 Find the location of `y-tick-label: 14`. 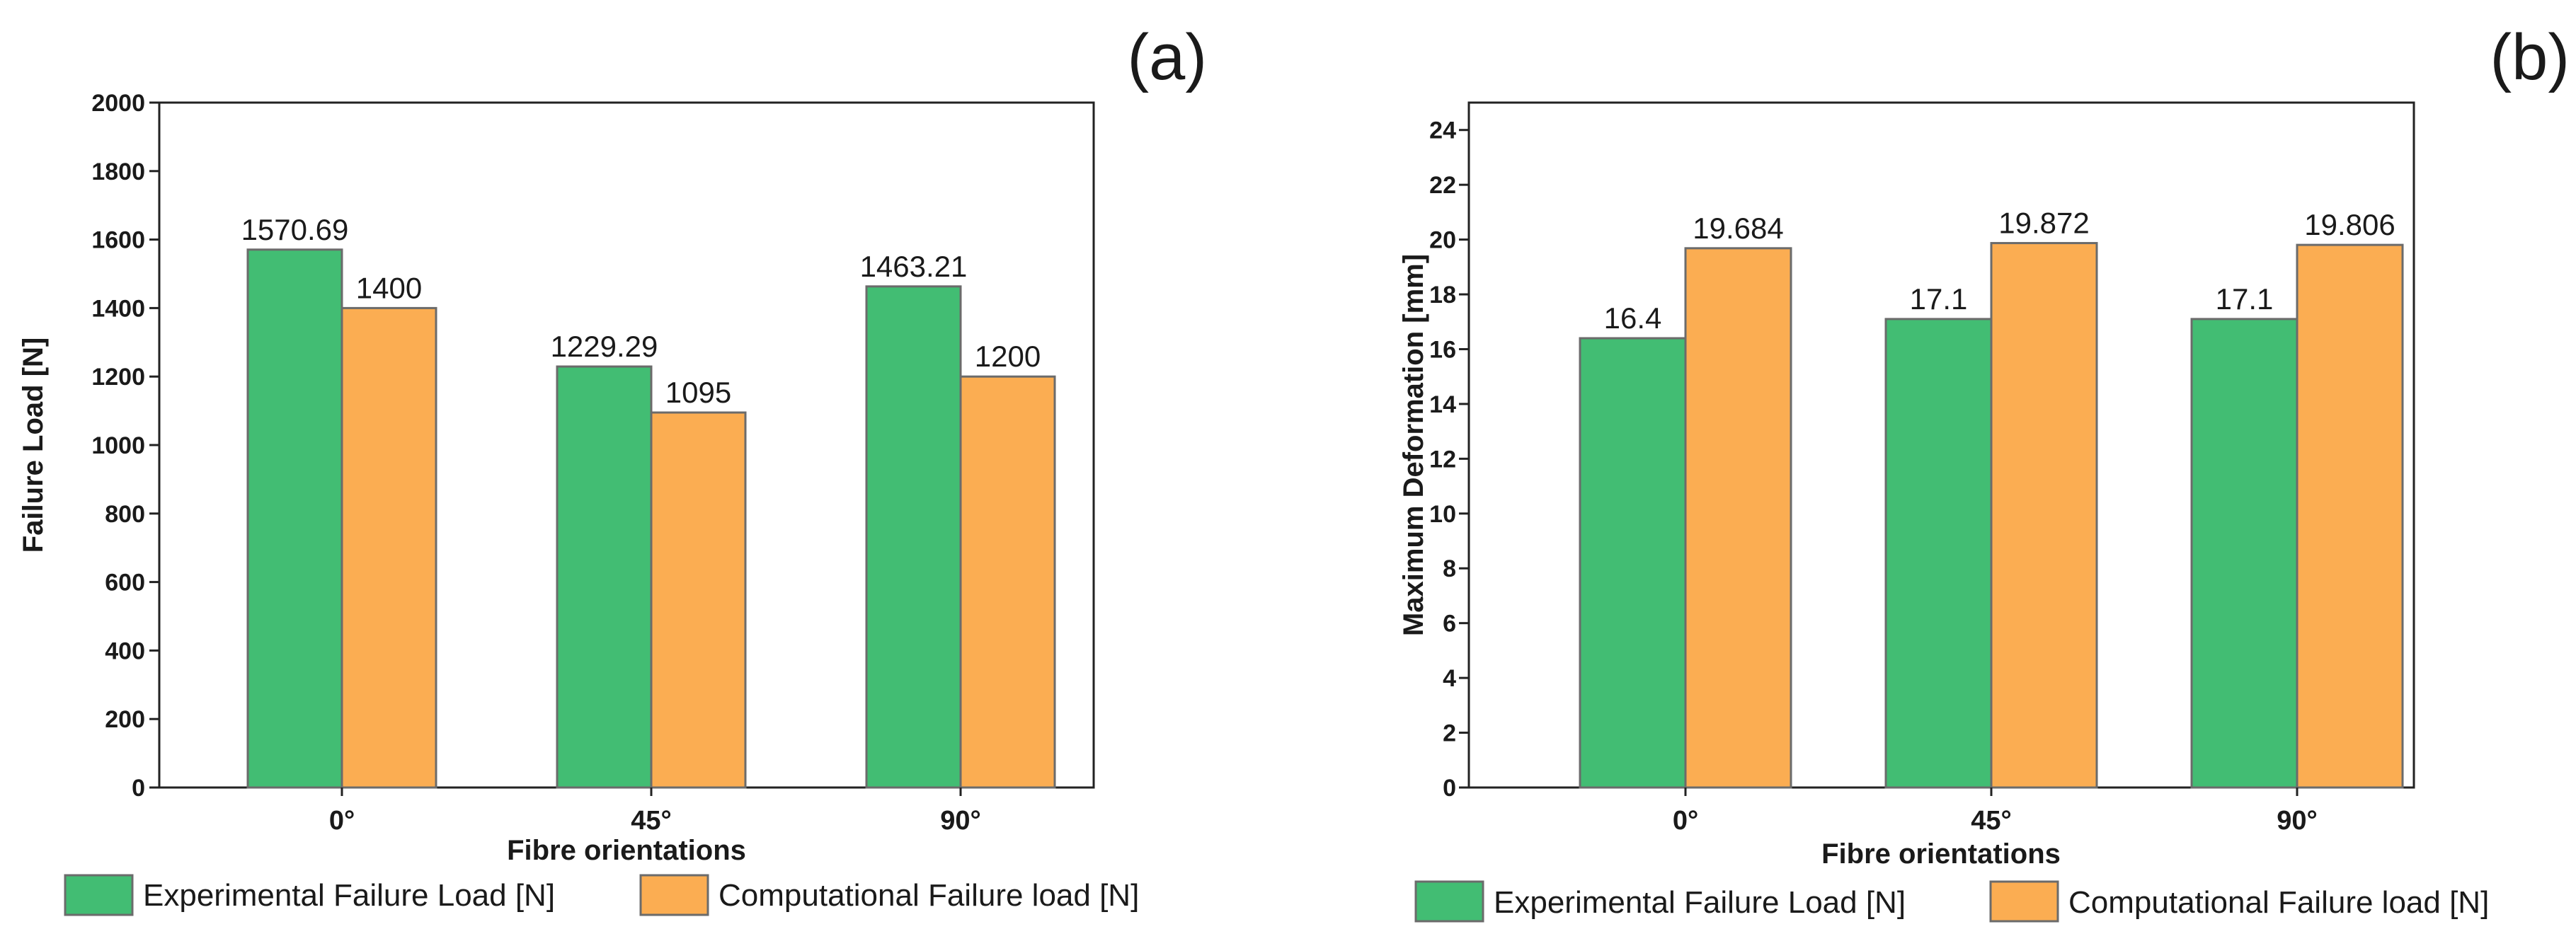

y-tick-label: 14 is located at coordinates (1442, 404).